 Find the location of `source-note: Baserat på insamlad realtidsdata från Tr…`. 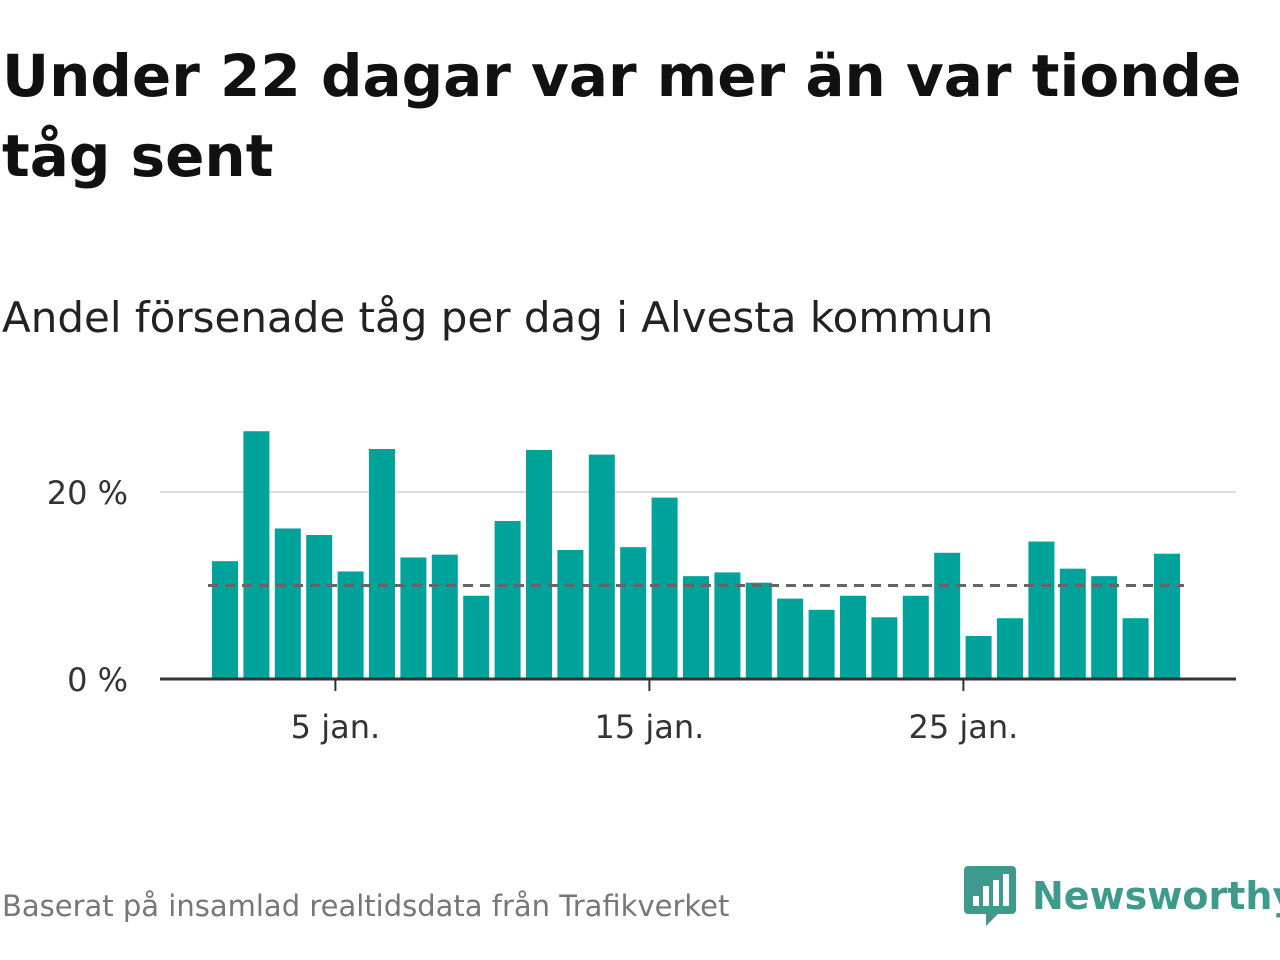

source-note: Baserat på insamlad realtidsdata från Tr… is located at coordinates (366, 906).